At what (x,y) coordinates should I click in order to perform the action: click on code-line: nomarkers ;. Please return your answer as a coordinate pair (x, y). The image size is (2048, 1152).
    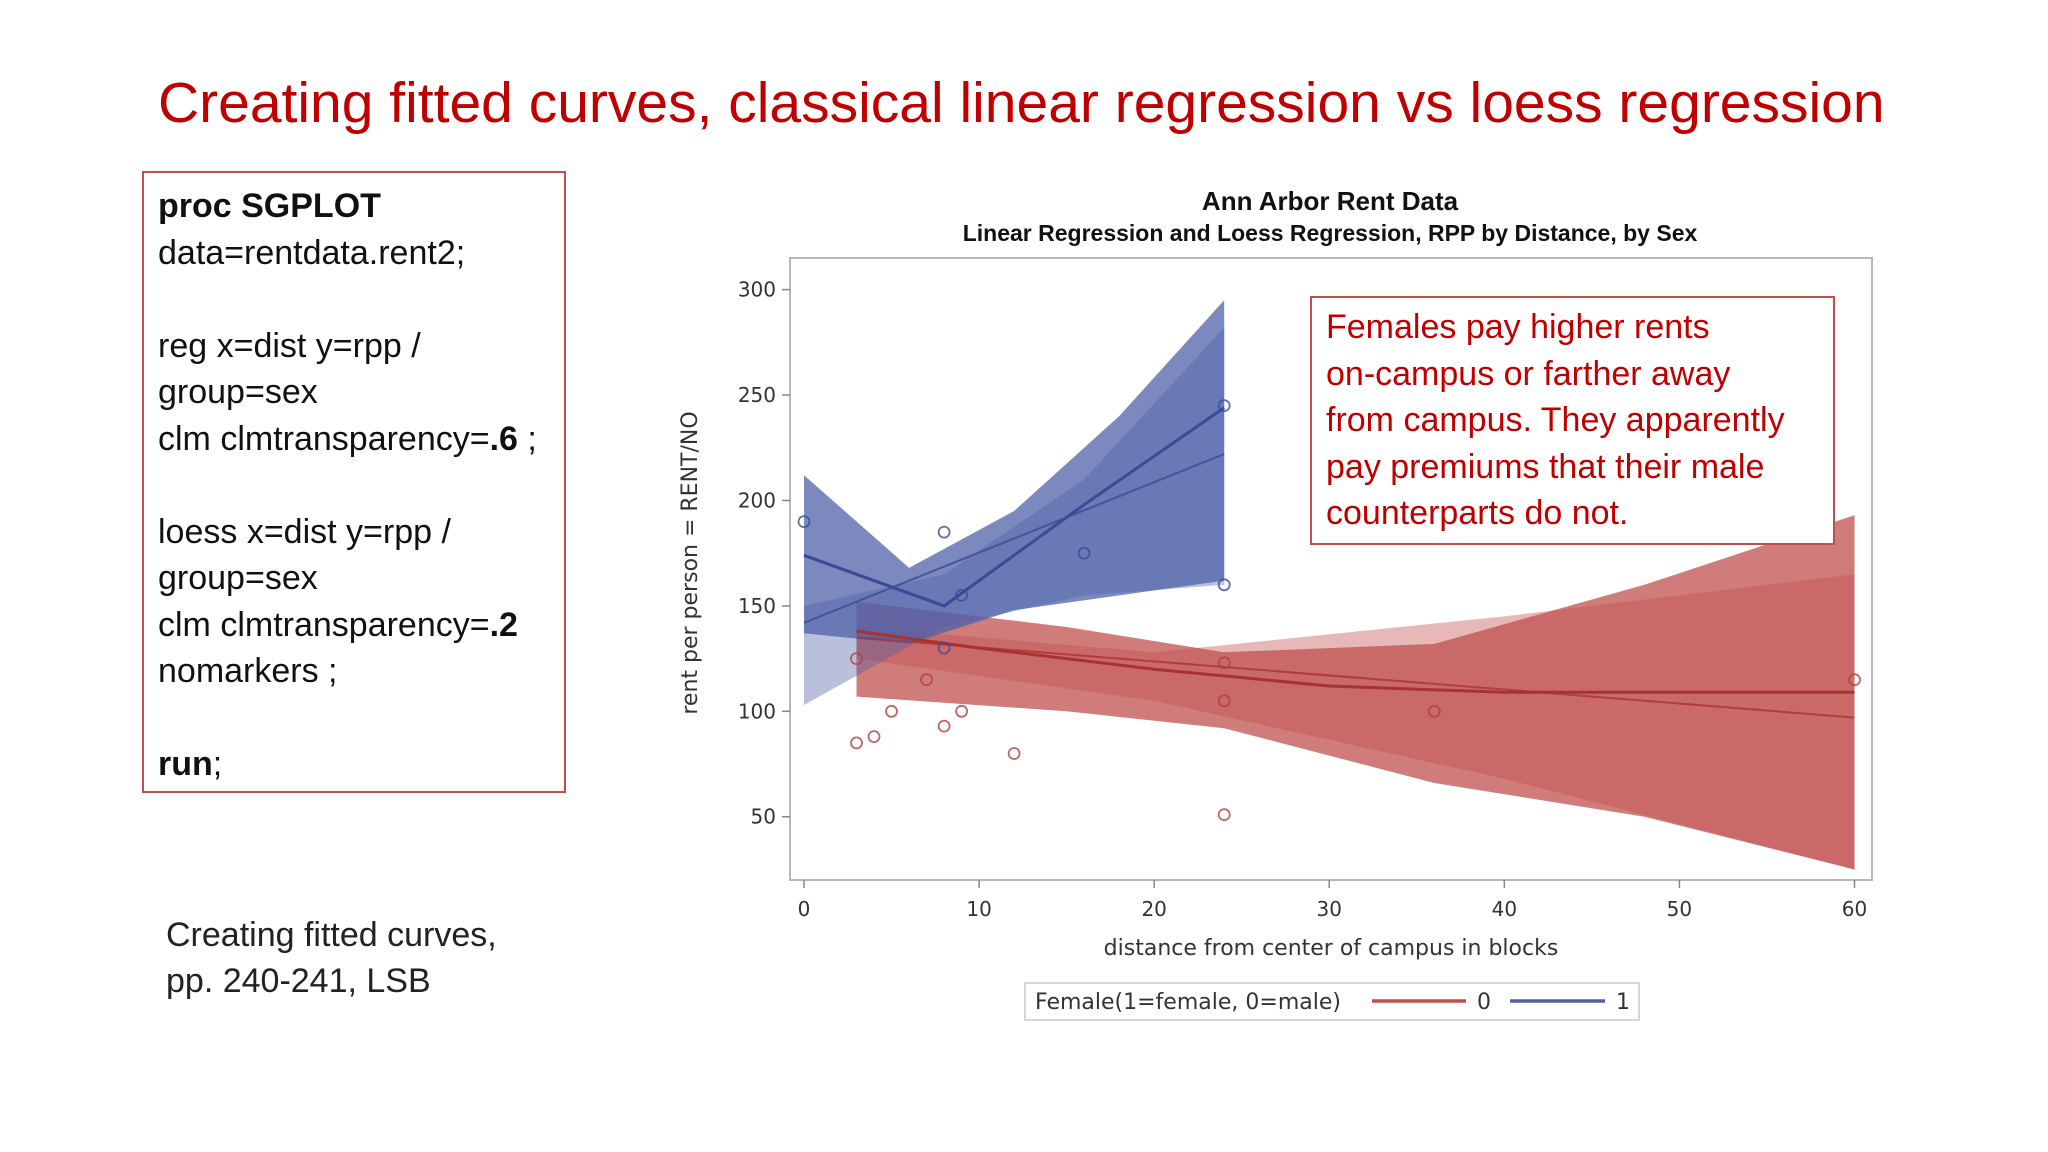
    Looking at the image, I should click on (354, 671).